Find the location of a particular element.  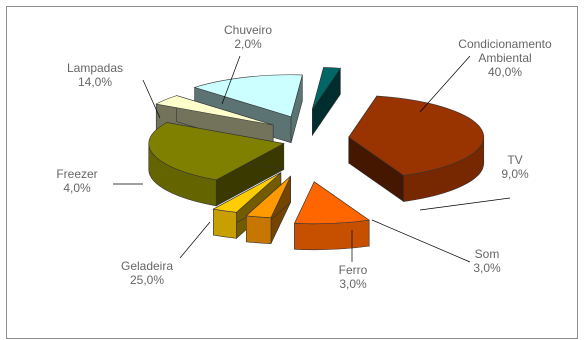

data-label-3: Som 3,0% is located at coordinates (487, 261).